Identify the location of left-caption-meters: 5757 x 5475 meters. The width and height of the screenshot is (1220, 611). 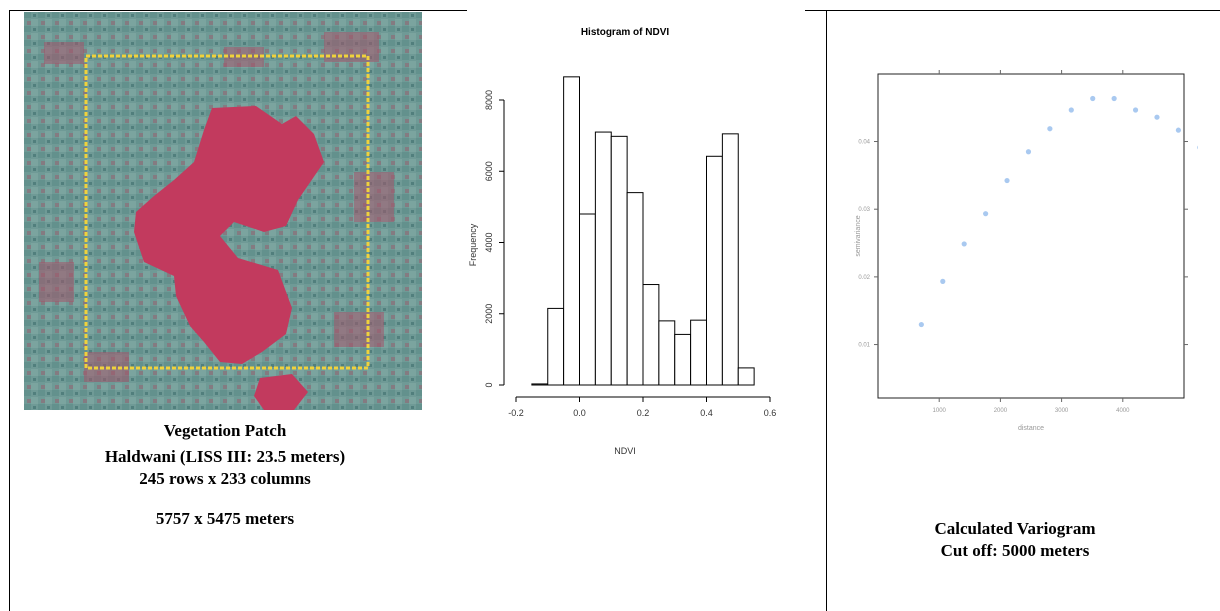
(225, 519).